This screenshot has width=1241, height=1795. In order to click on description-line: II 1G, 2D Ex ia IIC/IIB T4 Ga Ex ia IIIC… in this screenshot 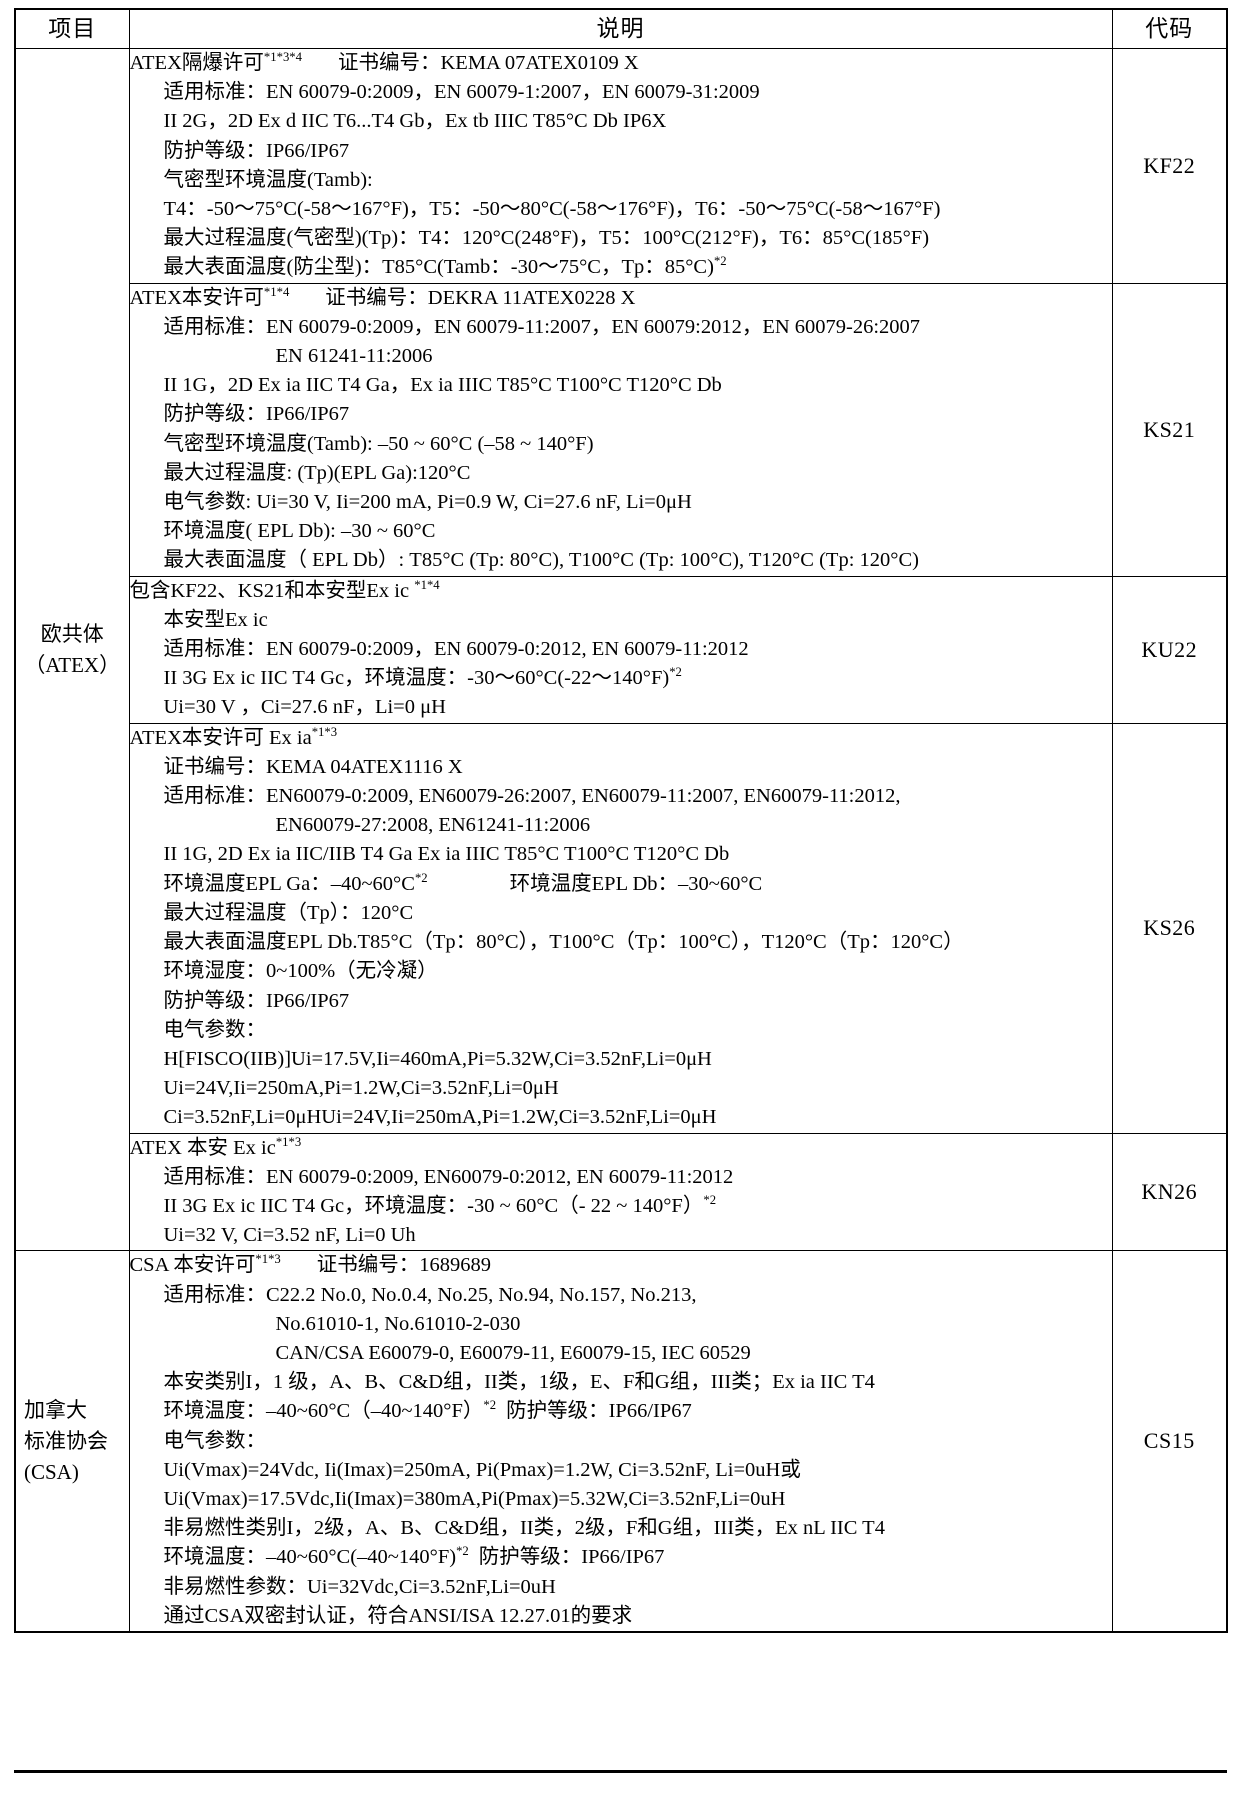, I will do `click(621, 854)`.